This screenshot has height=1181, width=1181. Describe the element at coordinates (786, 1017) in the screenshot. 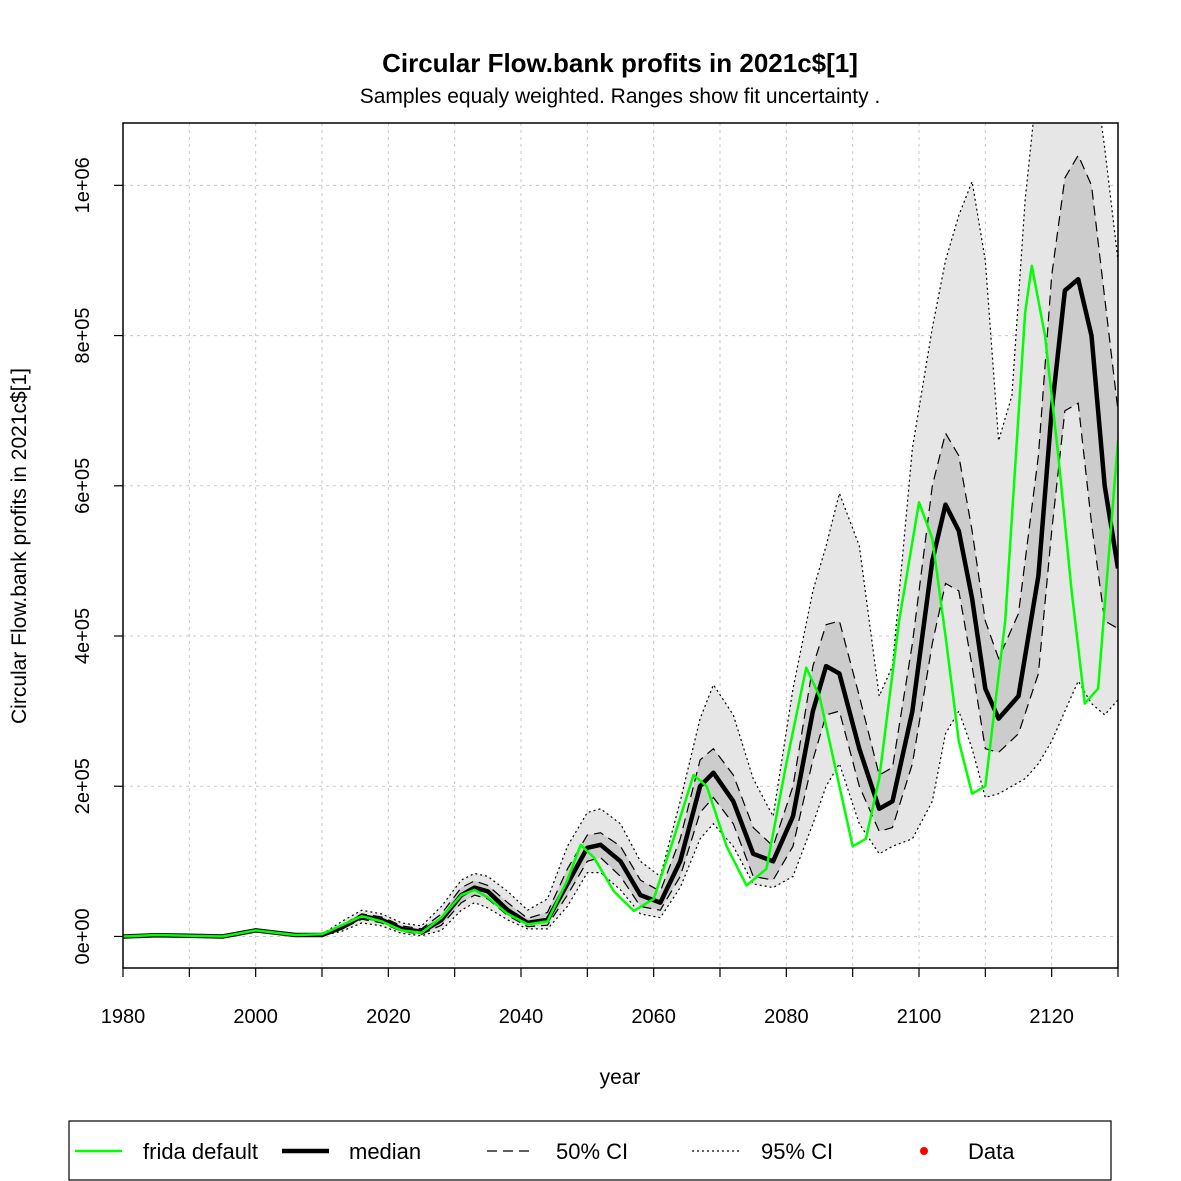

I see `x-tick-label: 2080` at that location.